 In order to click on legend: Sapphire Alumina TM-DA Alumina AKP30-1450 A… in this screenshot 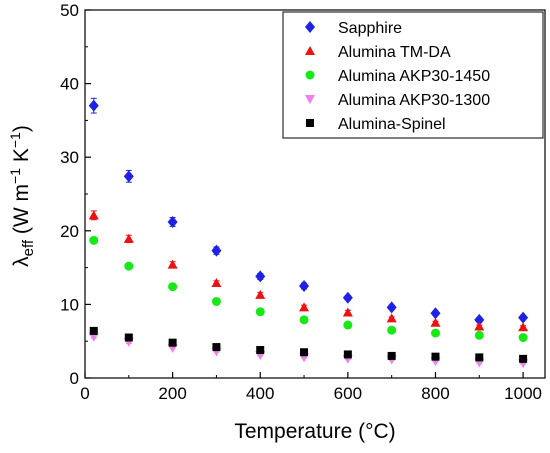, I will do `click(413, 75)`.